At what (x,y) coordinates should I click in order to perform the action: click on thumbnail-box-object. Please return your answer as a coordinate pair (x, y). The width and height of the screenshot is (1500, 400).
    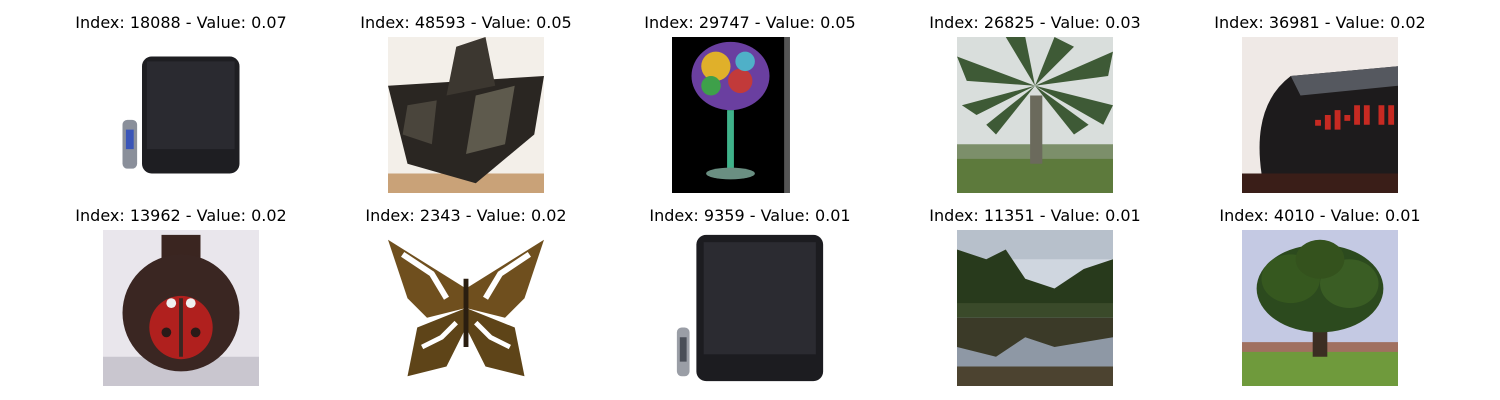
    Looking at the image, I should click on (466, 115).